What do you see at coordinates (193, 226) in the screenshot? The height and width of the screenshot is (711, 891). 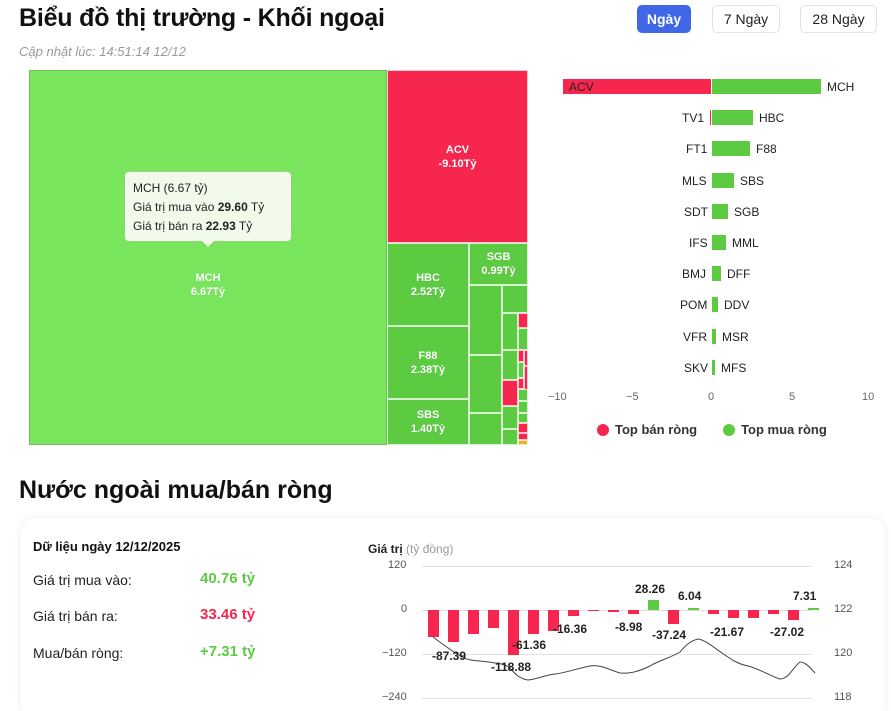 I see `tooltip-sell-row: Giá trị bán ra 22.93 Tỷ` at bounding box center [193, 226].